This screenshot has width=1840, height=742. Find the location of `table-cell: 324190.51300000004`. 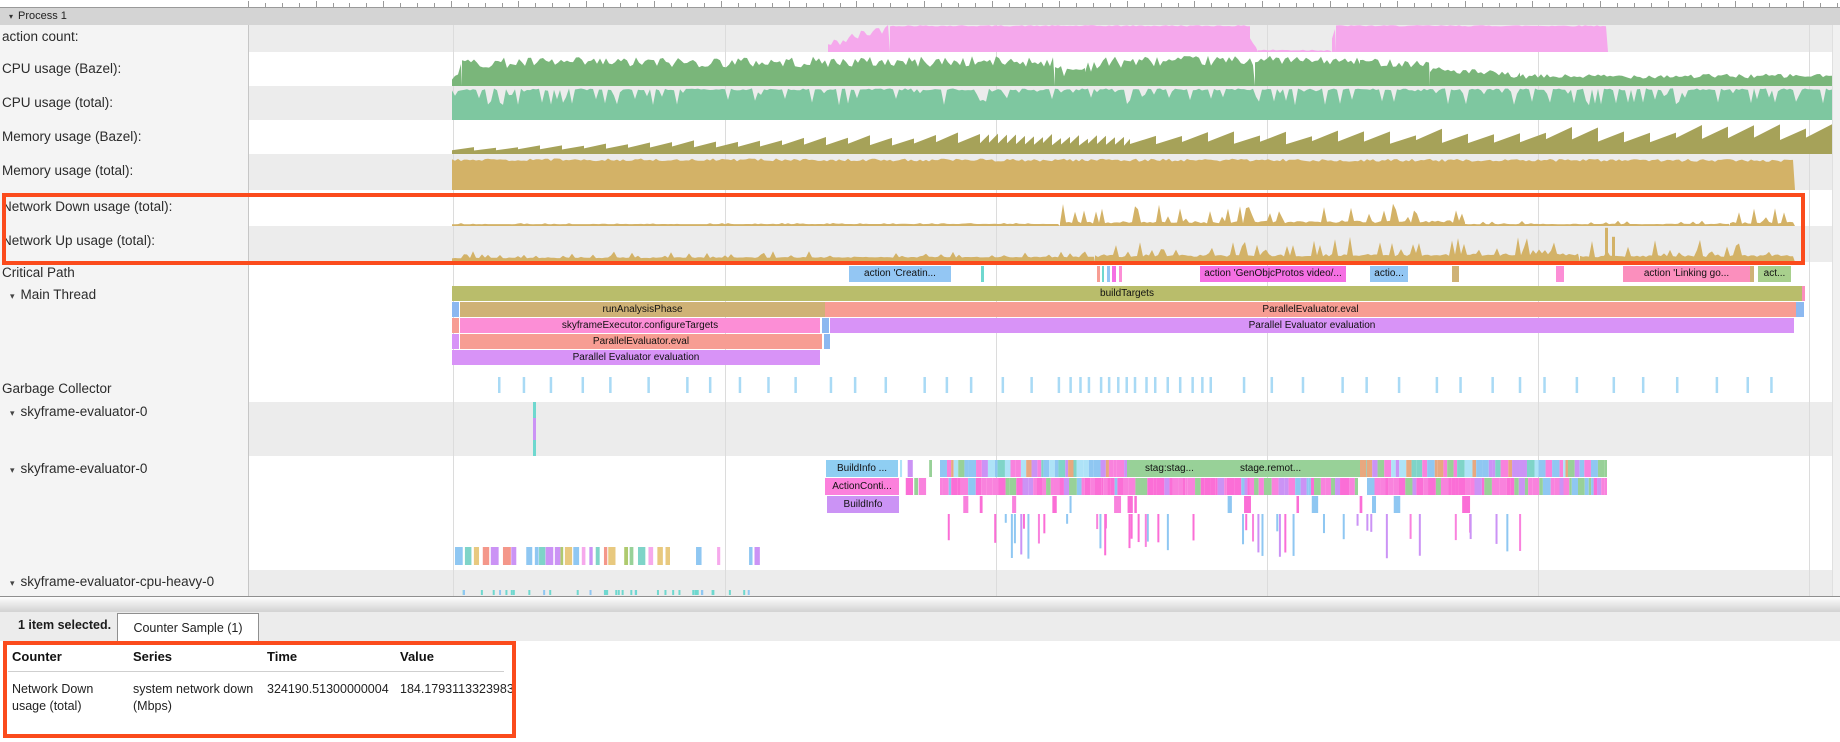

table-cell: 324190.51300000004 is located at coordinates (328, 689).